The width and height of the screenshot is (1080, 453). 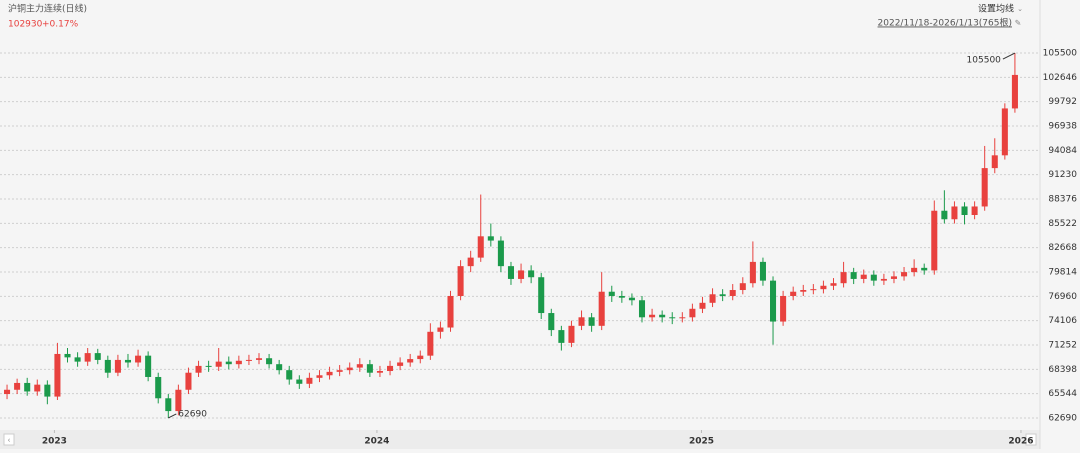 I want to click on low-pointer, so click(x=172, y=416).